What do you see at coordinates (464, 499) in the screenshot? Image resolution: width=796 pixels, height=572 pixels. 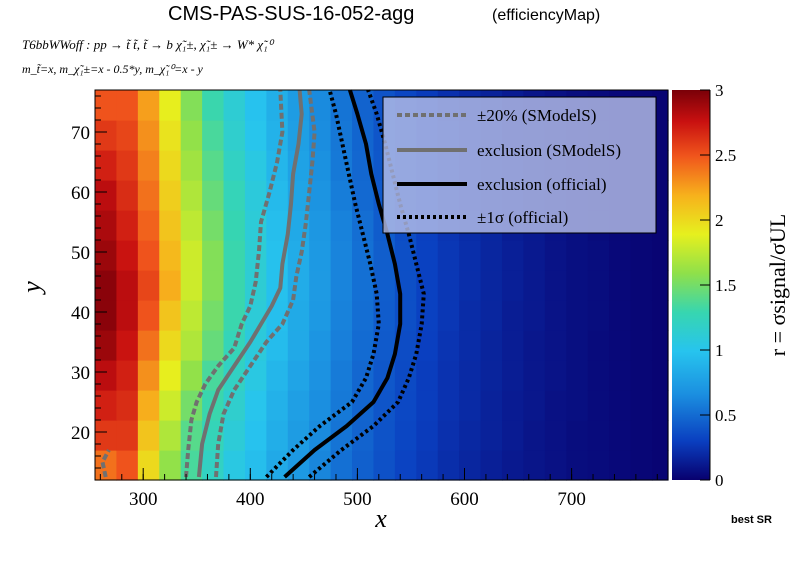 I see `x-tick-label: 600` at bounding box center [464, 499].